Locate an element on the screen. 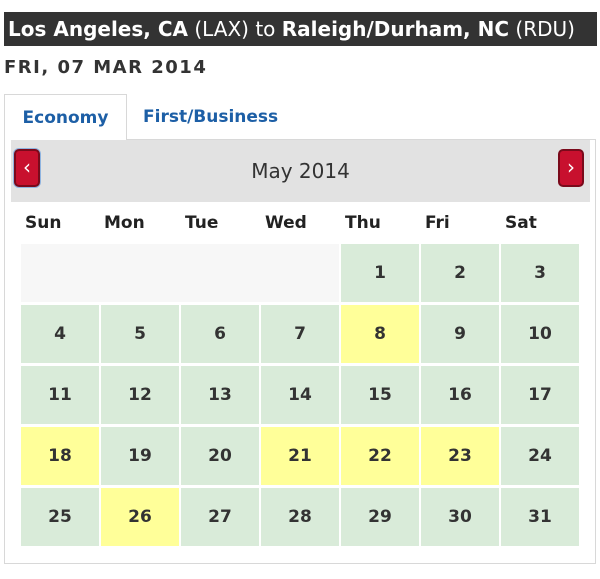 The image size is (600, 579). calendar-day: 11 is located at coordinates (60, 395).